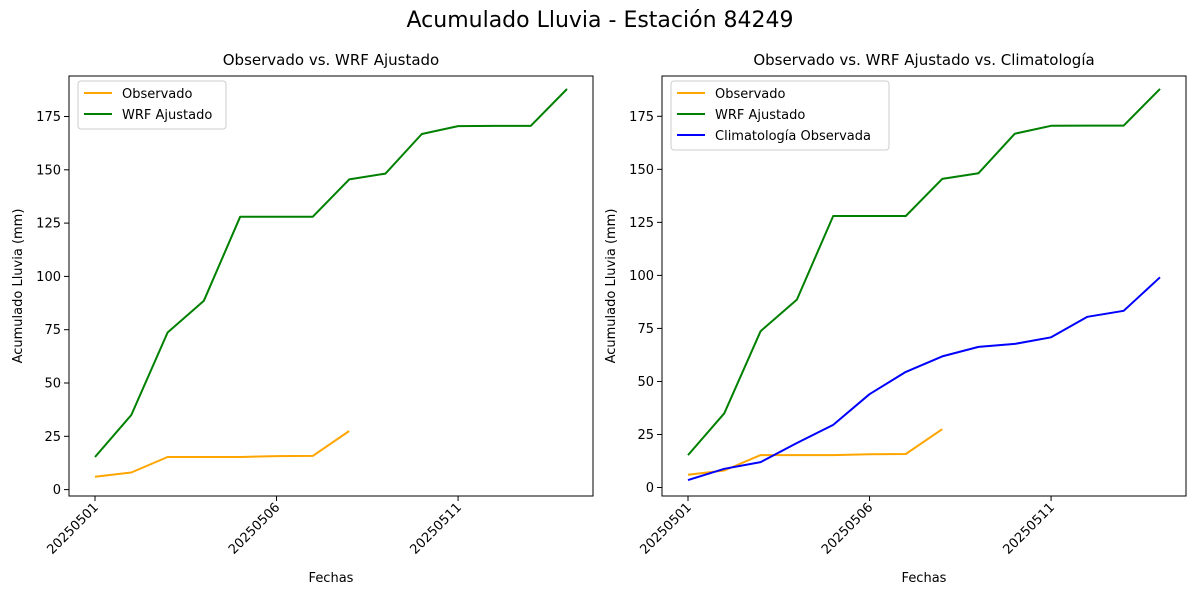  Describe the element at coordinates (611, 286) in the screenshot. I see `chart-2-y-axis-label: Acumulado Lluvia (mm)` at that location.